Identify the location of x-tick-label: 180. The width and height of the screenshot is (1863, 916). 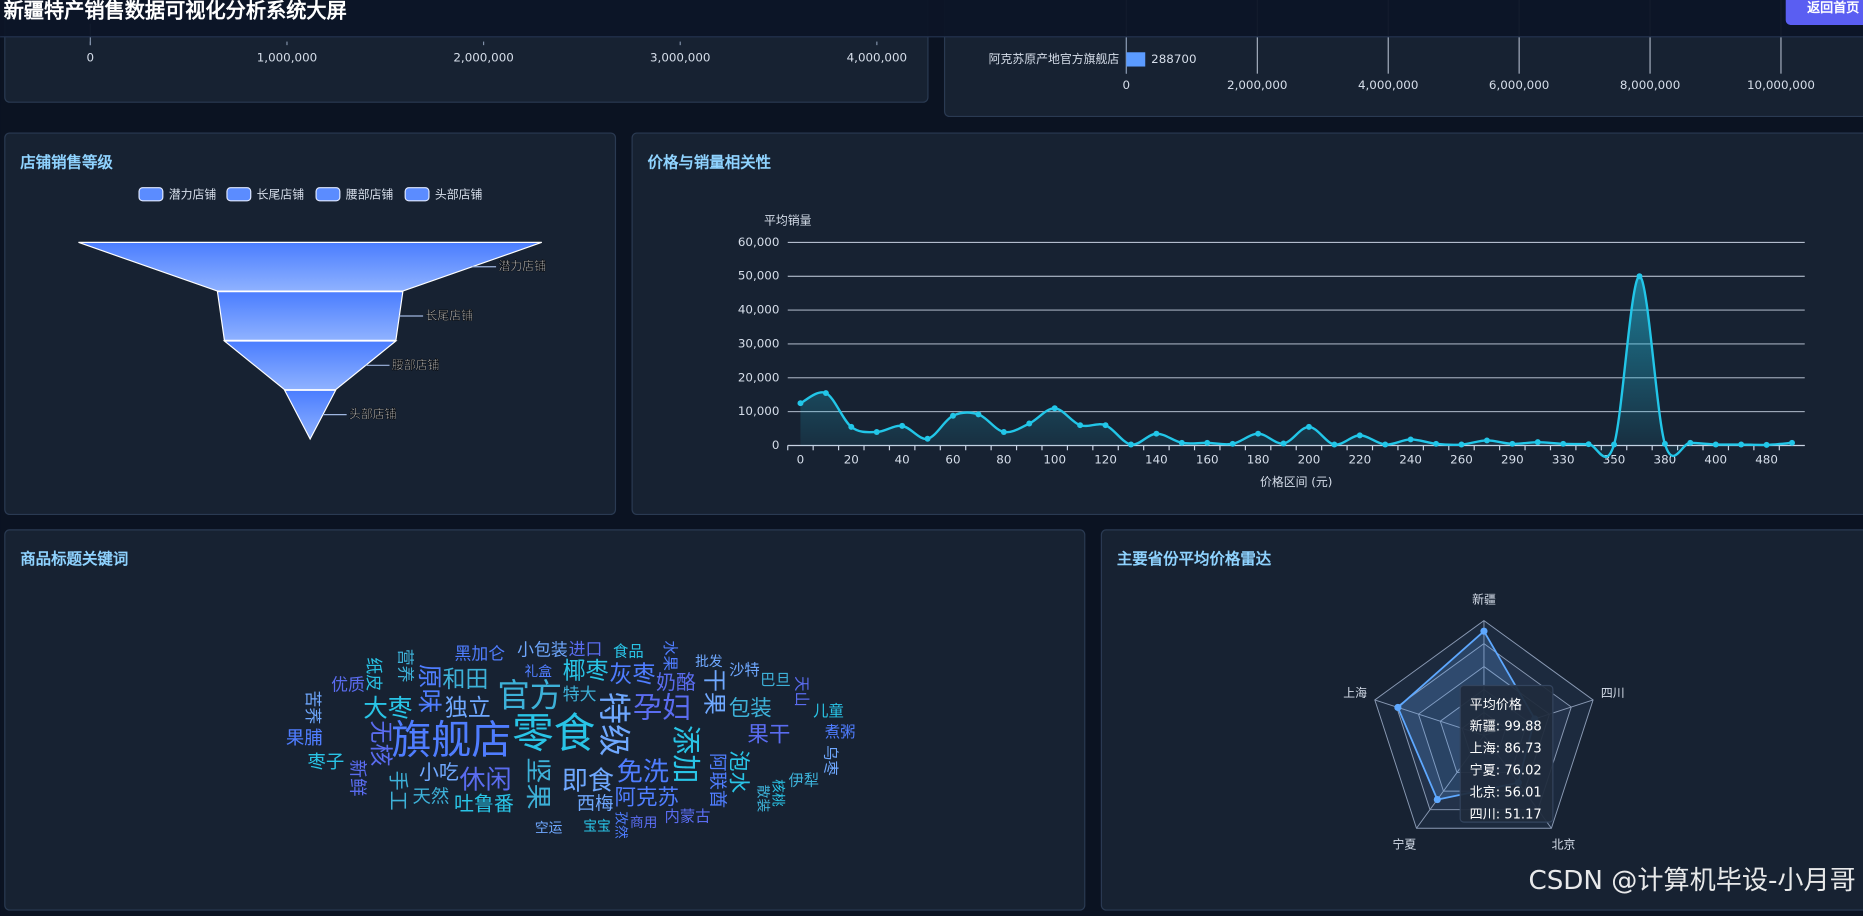
(1258, 459).